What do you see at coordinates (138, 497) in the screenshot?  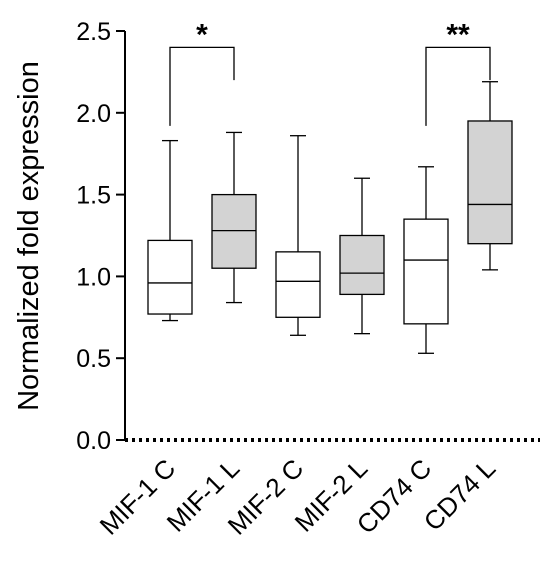 I see `x-tick-label: MIF-1 C` at bounding box center [138, 497].